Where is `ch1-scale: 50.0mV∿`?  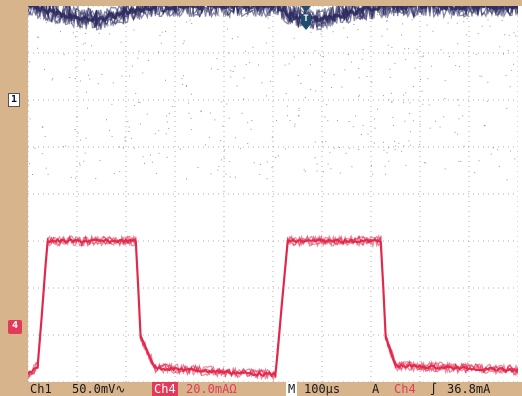
ch1-scale: 50.0mV∿ is located at coordinates (99, 389).